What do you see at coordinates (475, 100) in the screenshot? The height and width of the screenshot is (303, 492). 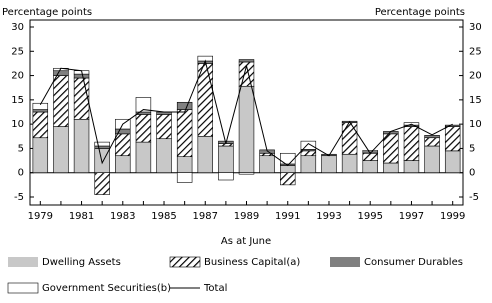 I see `y2-tick-label: 15` at bounding box center [475, 100].